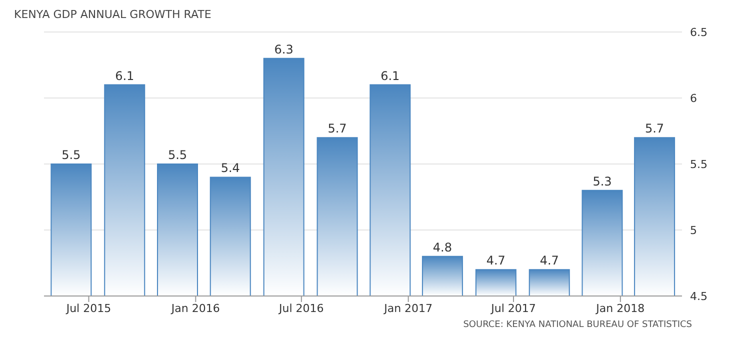 The image size is (740, 342). Describe the element at coordinates (442, 247) in the screenshot. I see `data-label: 4.8` at that location.